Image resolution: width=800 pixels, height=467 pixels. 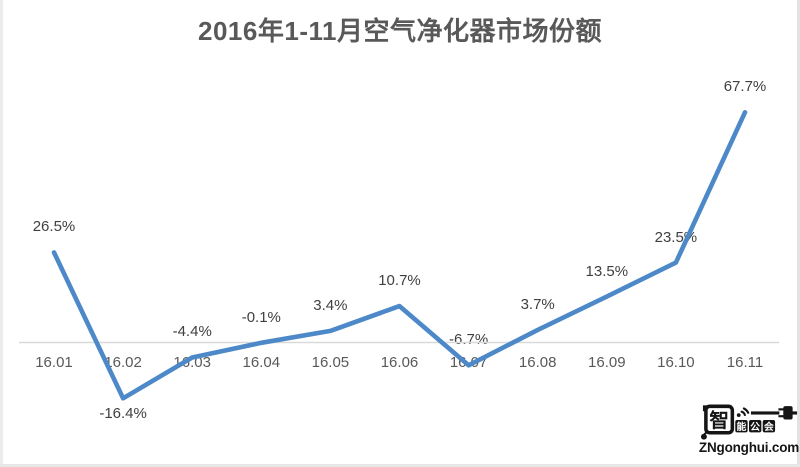 I want to click on x-axis-tick-label: 16.08, so click(x=537, y=362).